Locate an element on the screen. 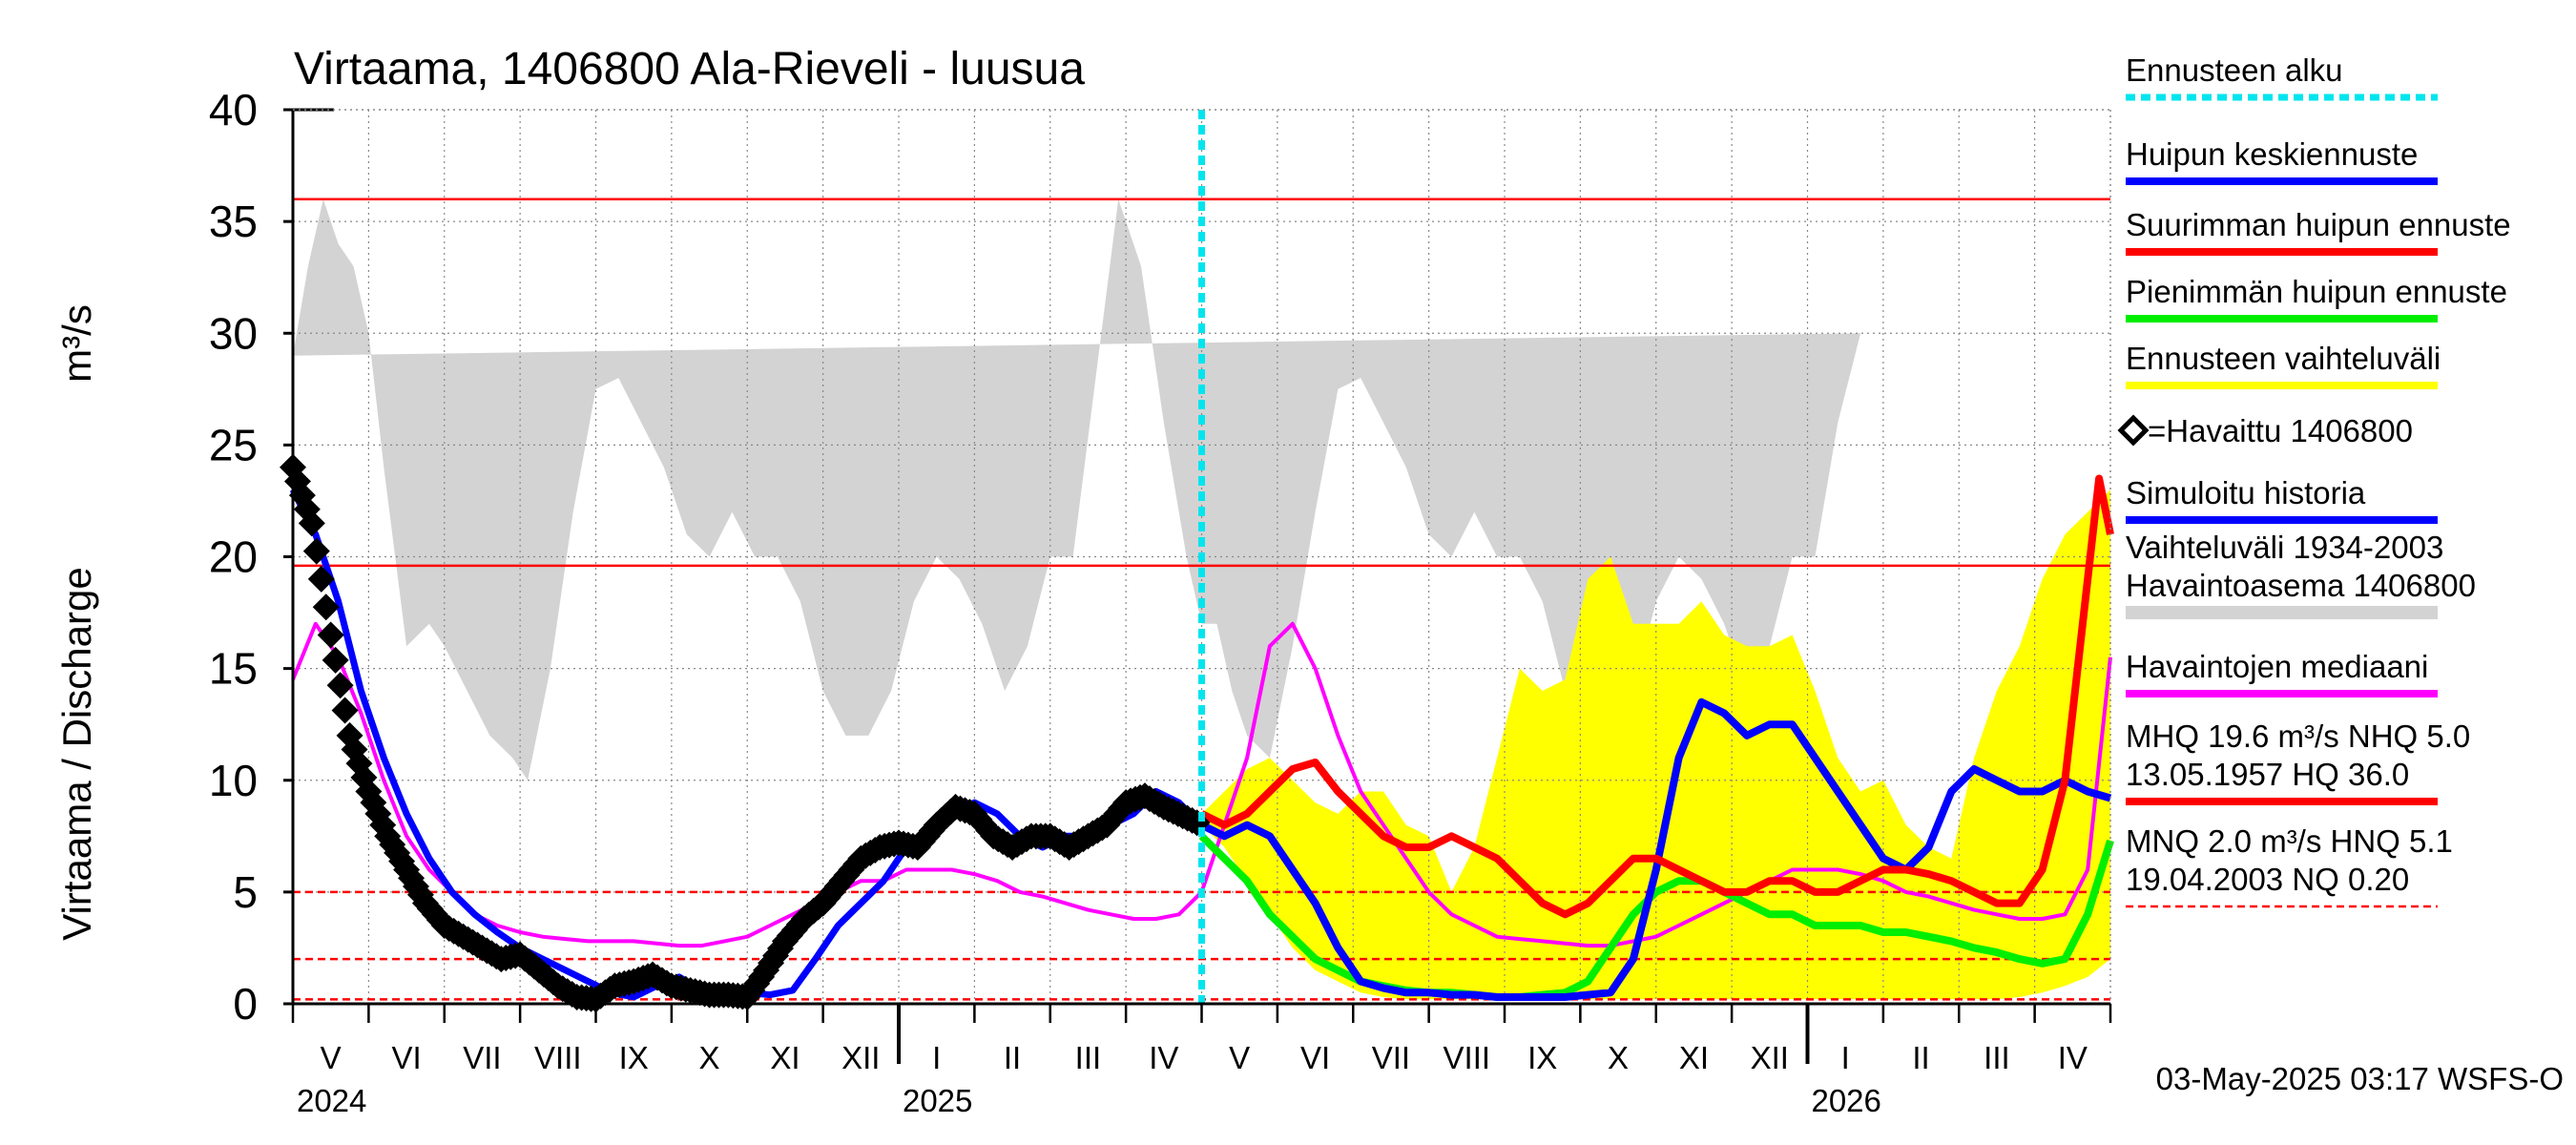 This screenshot has width=2576, height=1145. mean-peak-forecast-line is located at coordinates (1655, 849).